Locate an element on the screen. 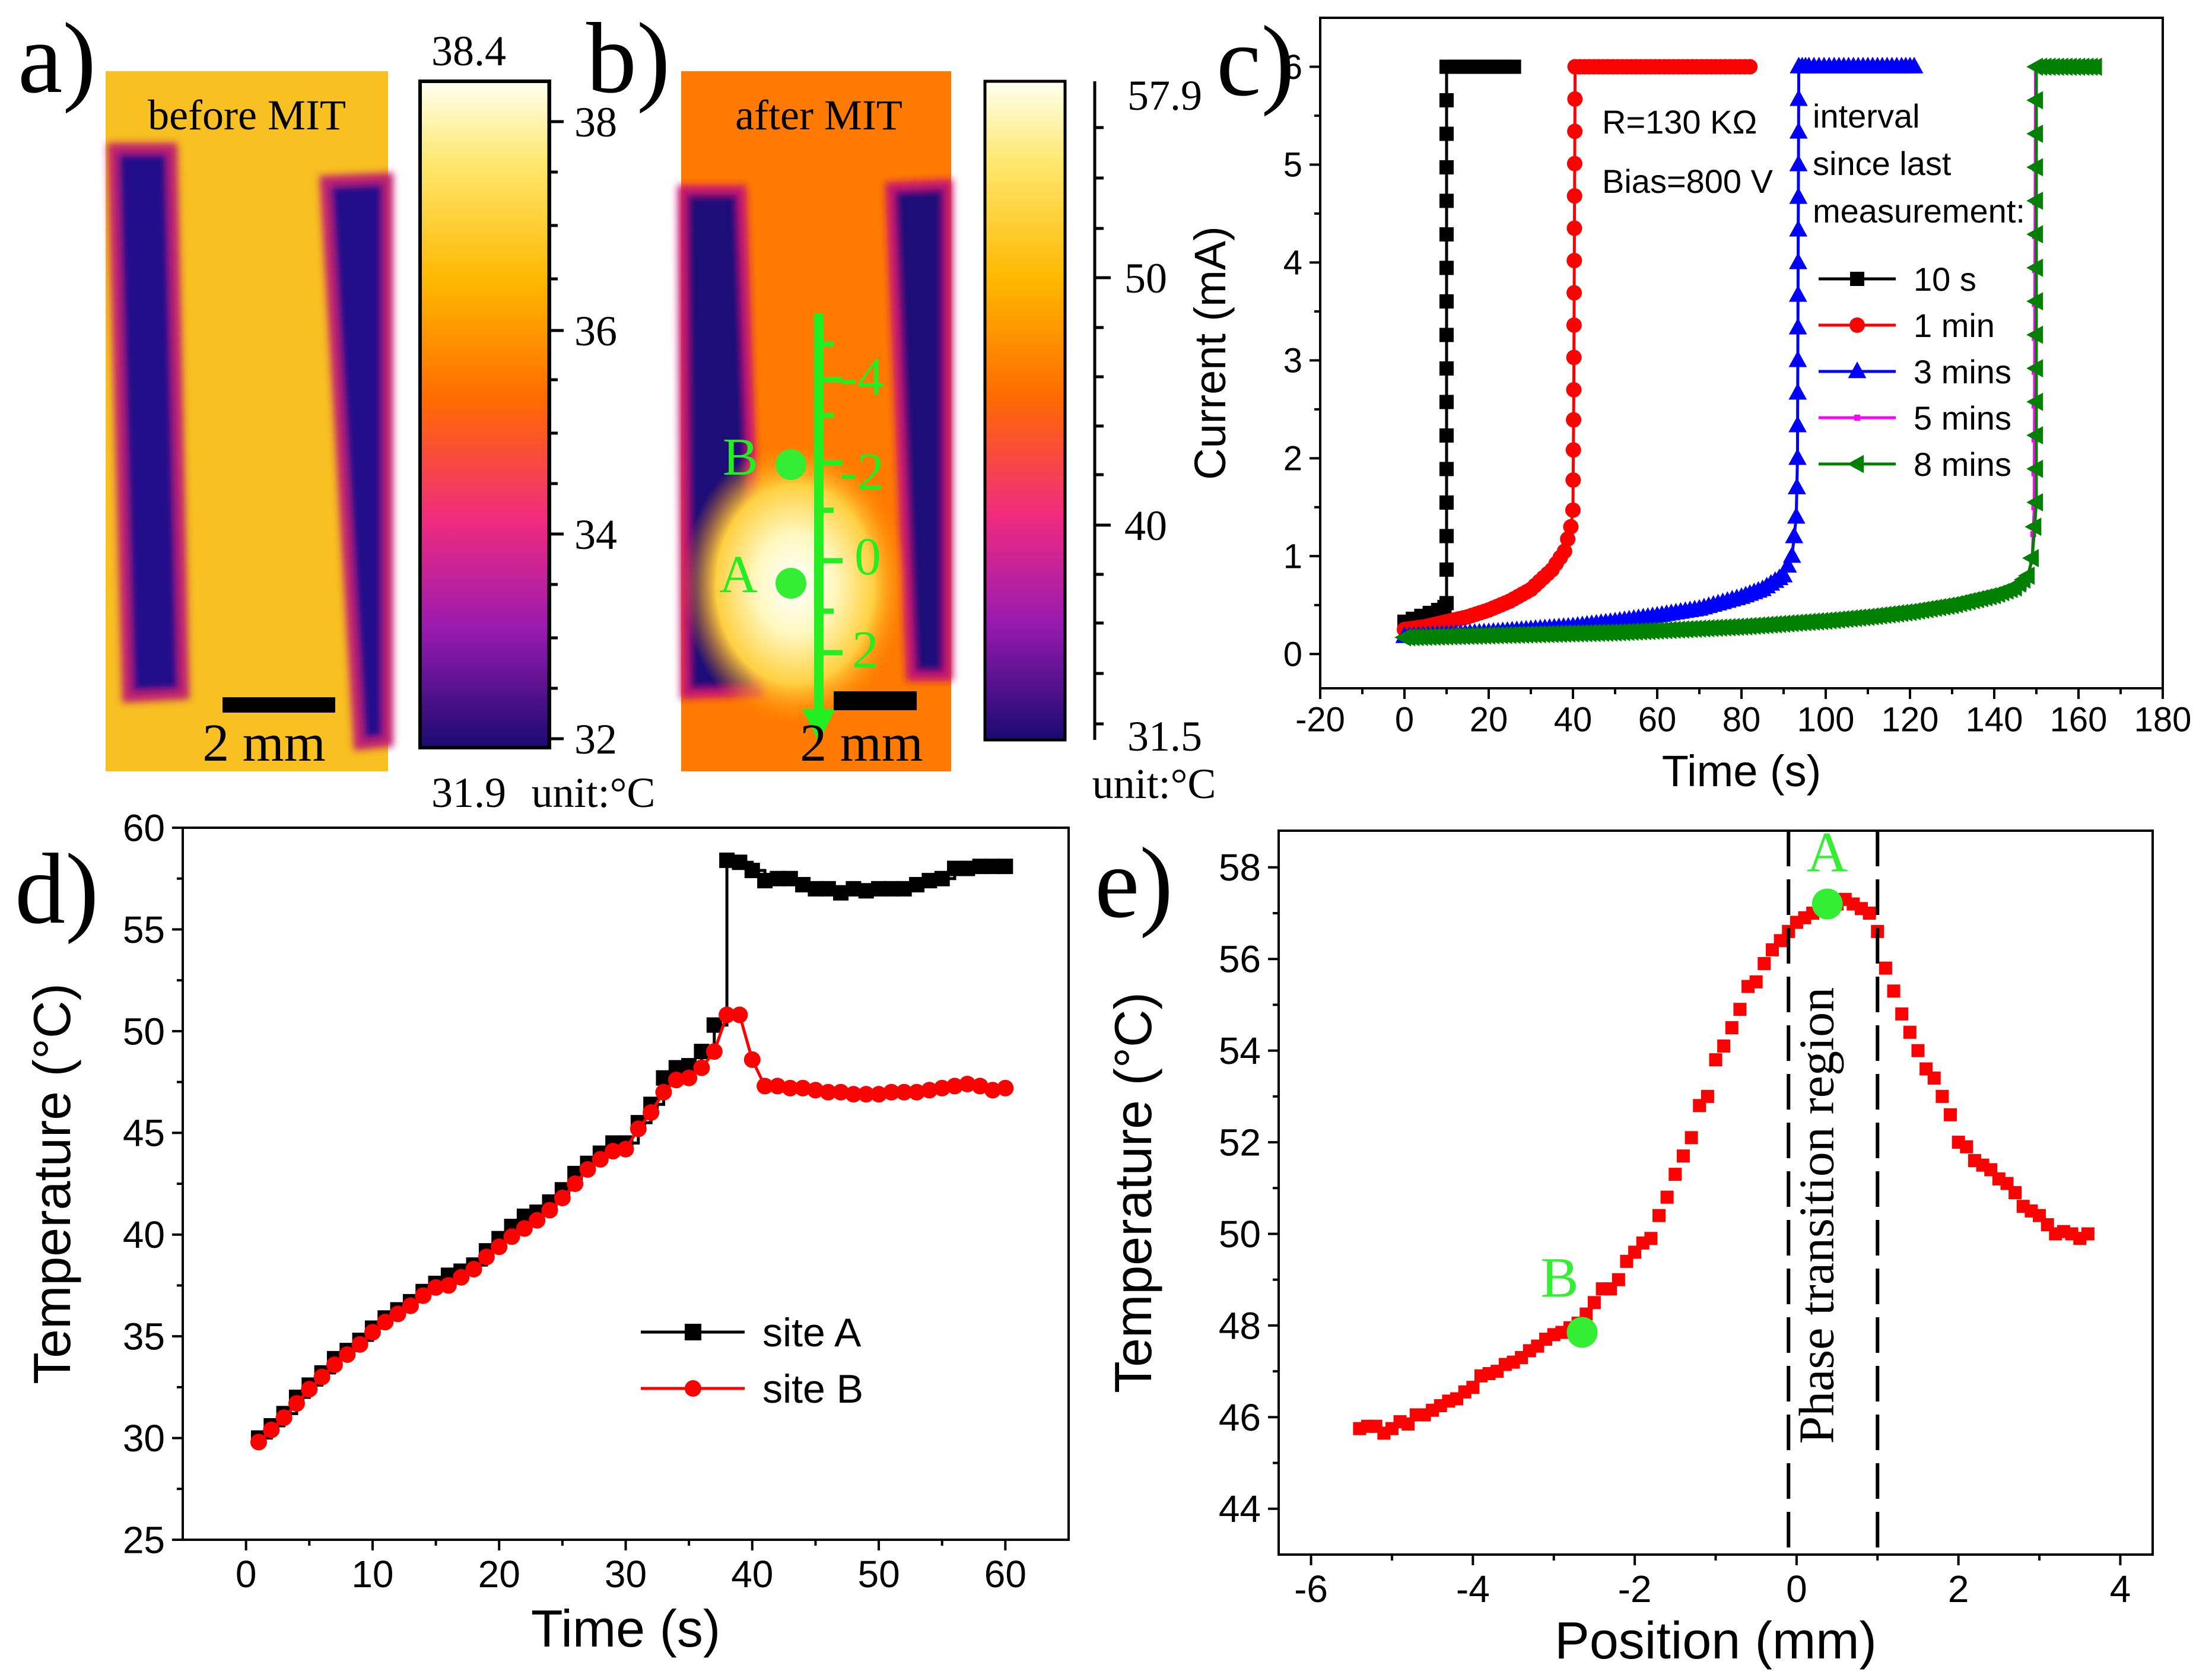  annotation-bias: Bias=800 V is located at coordinates (1688, 181).